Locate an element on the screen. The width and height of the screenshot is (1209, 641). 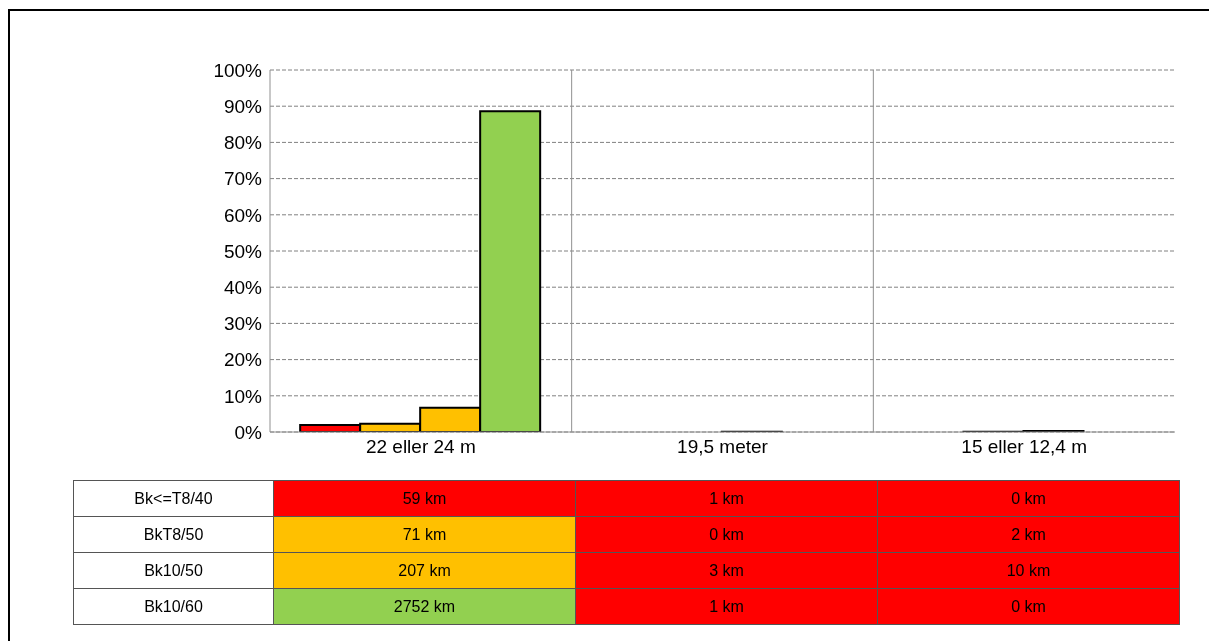
text: 3 km is located at coordinates (726, 570).